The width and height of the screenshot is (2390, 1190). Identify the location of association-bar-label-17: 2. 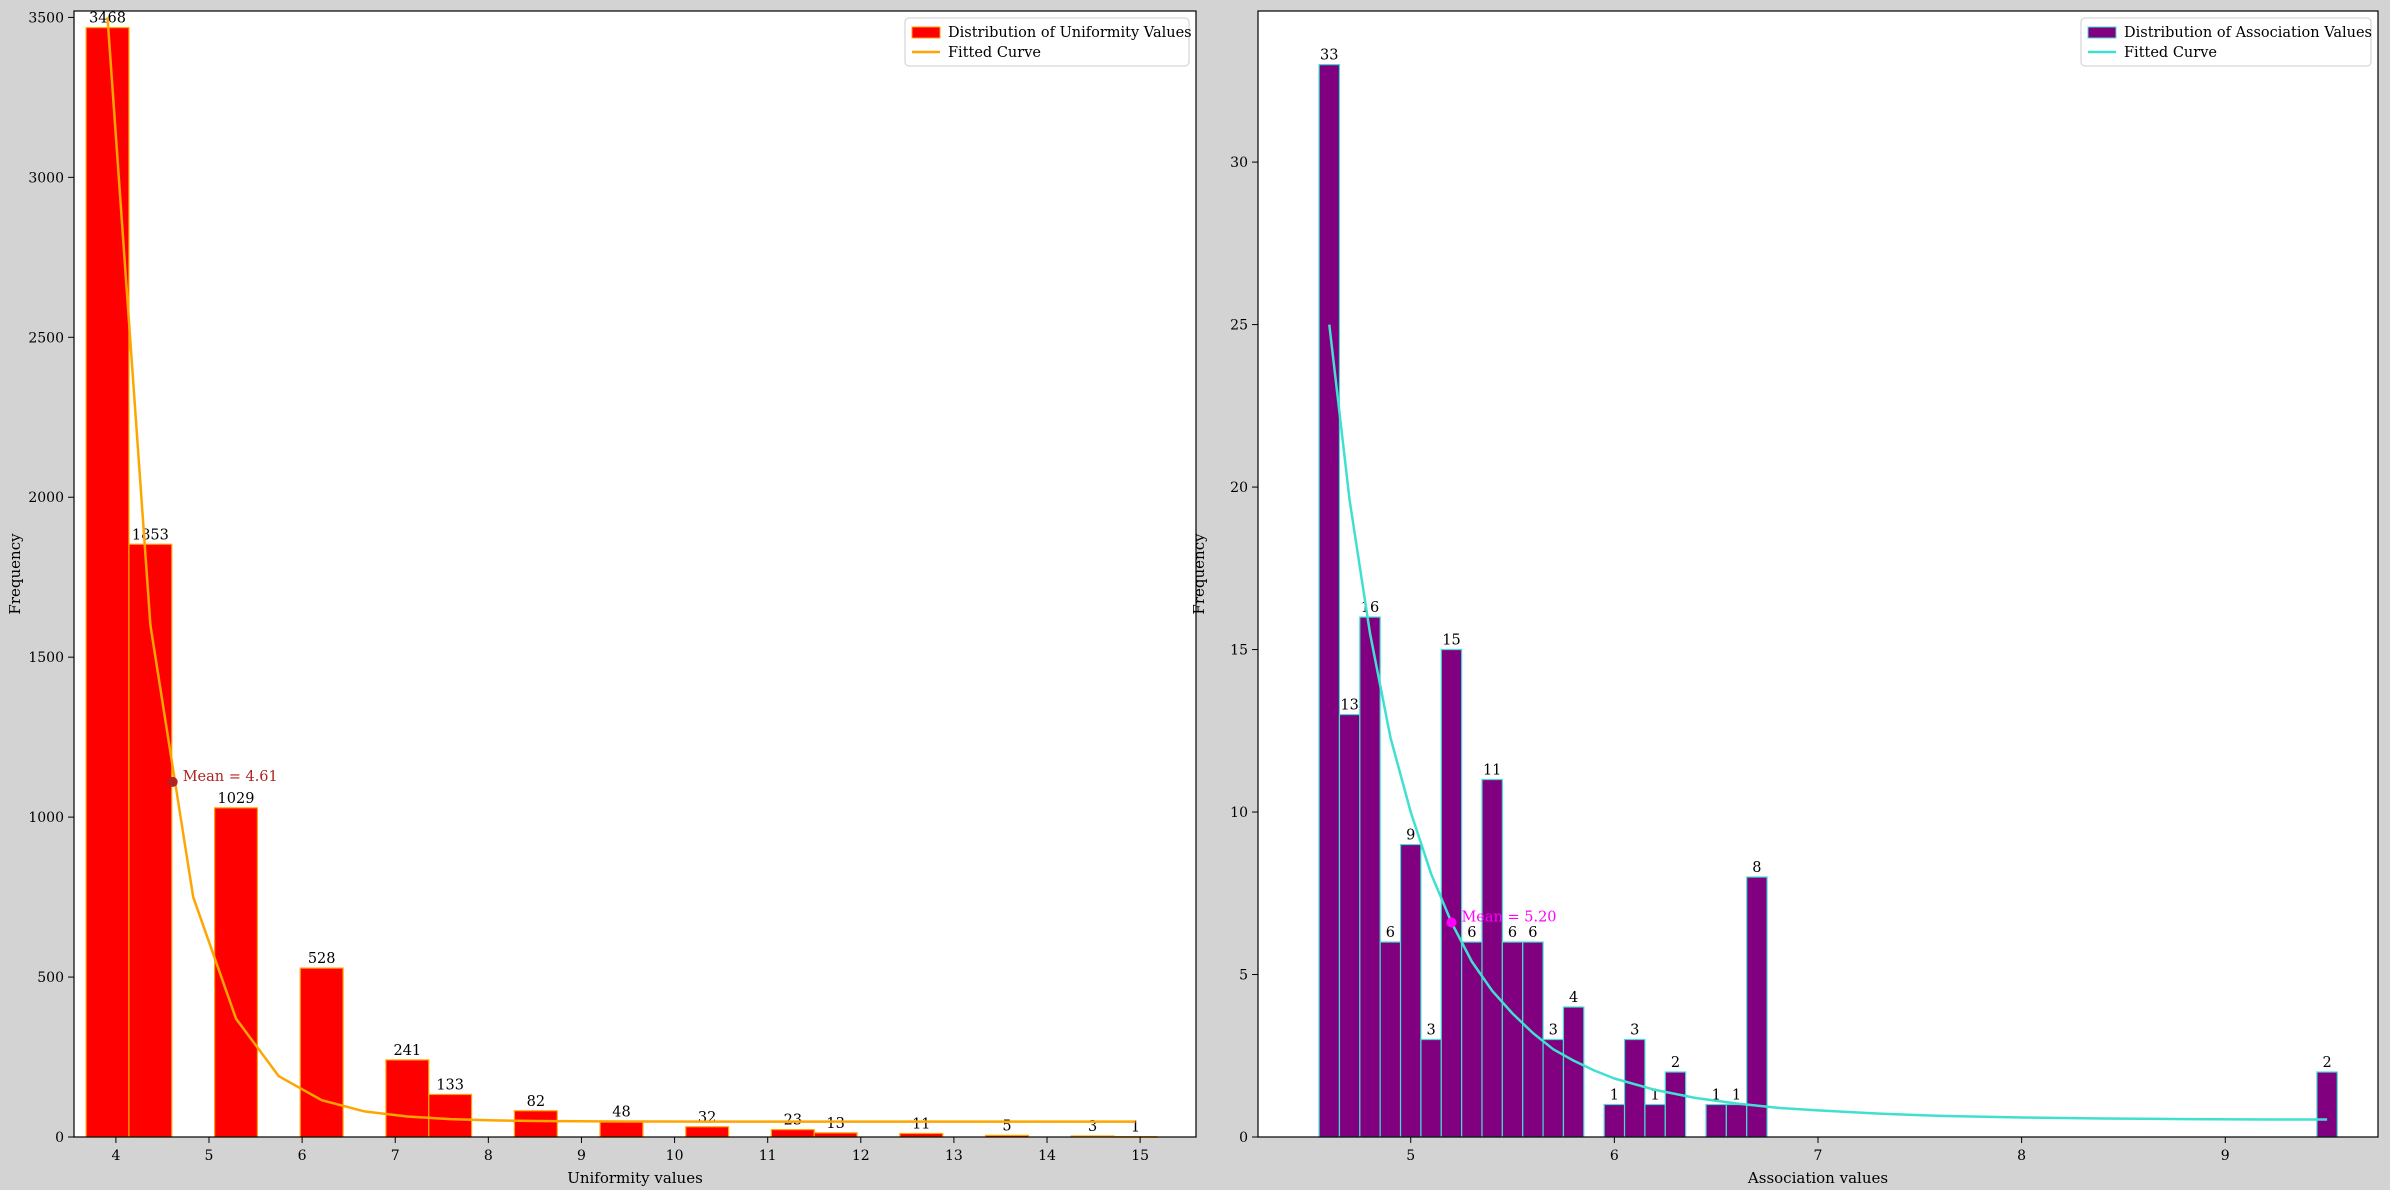
(1675, 1063).